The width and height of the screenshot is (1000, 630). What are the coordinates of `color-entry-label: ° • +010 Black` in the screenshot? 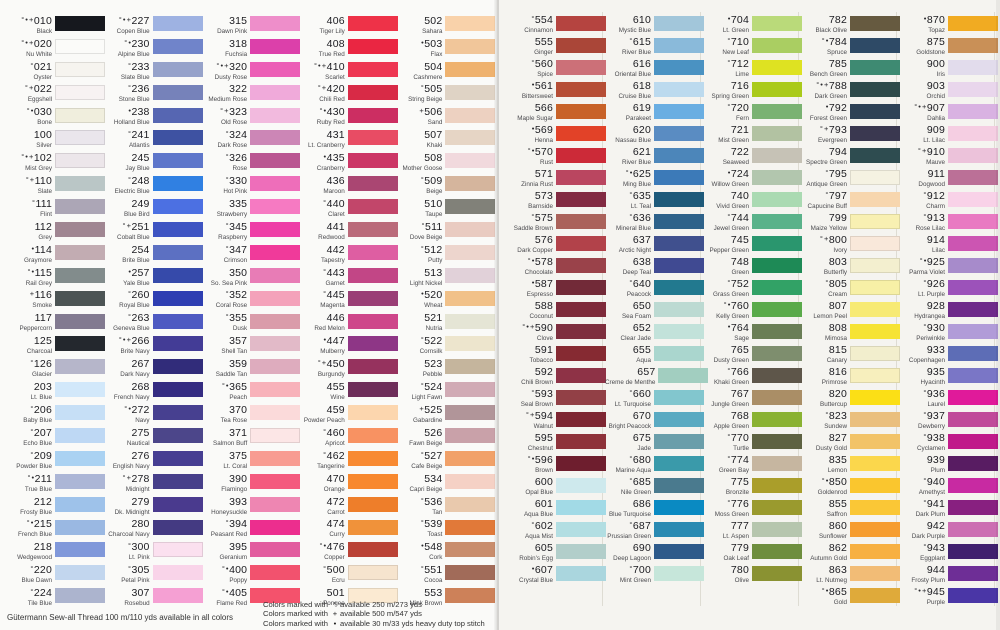 It's located at (30, 23).